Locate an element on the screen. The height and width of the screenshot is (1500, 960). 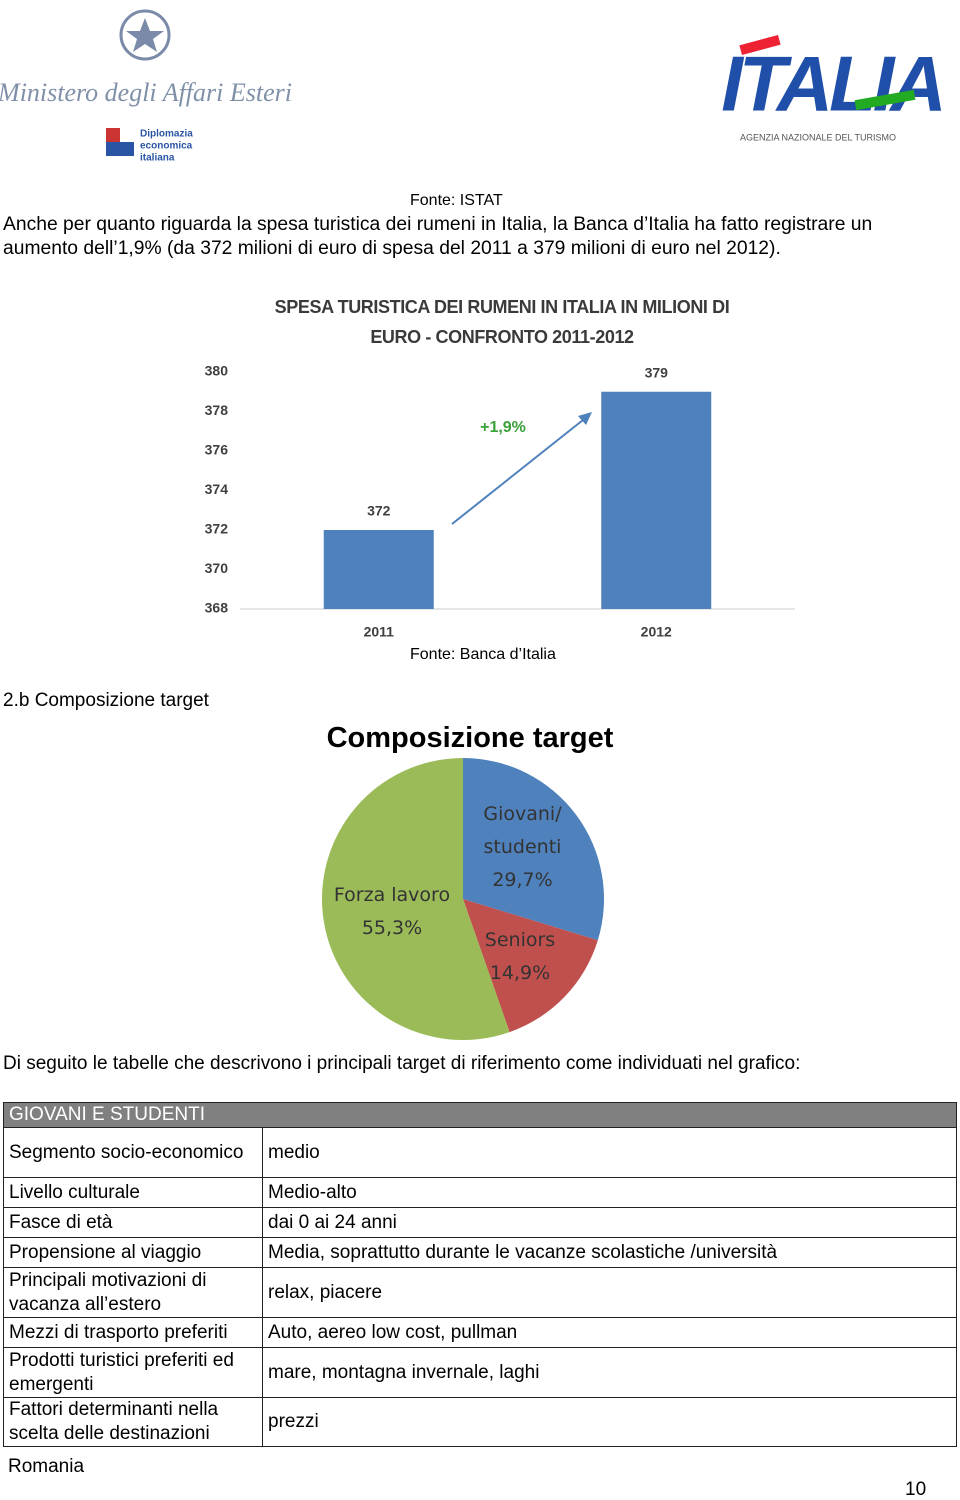
y-tick-label: 378 is located at coordinates (217, 410).